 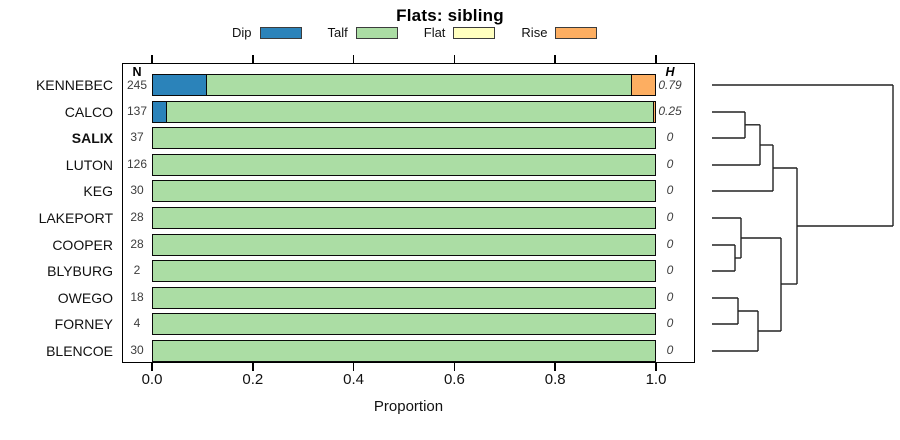 I want to click on row-label-blyburg: BLYBURG, so click(x=80, y=271).